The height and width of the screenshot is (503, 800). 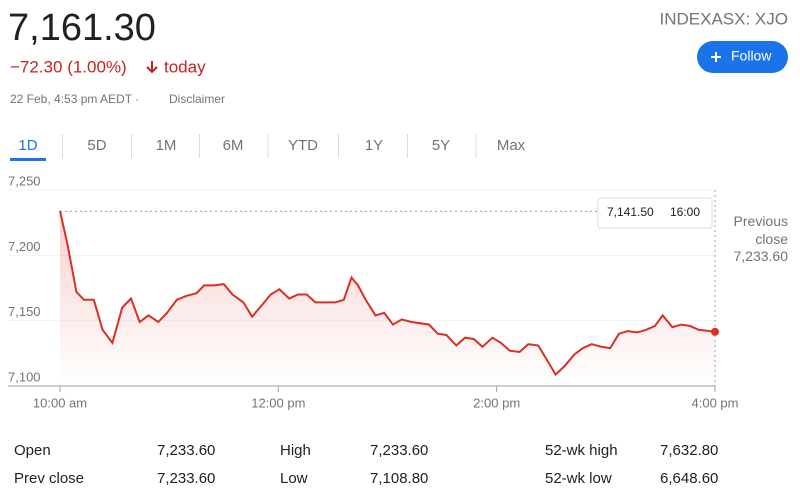 What do you see at coordinates (74, 99) in the screenshot?
I see `timestamp: 22 Feb, 4:53 pm AEDT ·` at bounding box center [74, 99].